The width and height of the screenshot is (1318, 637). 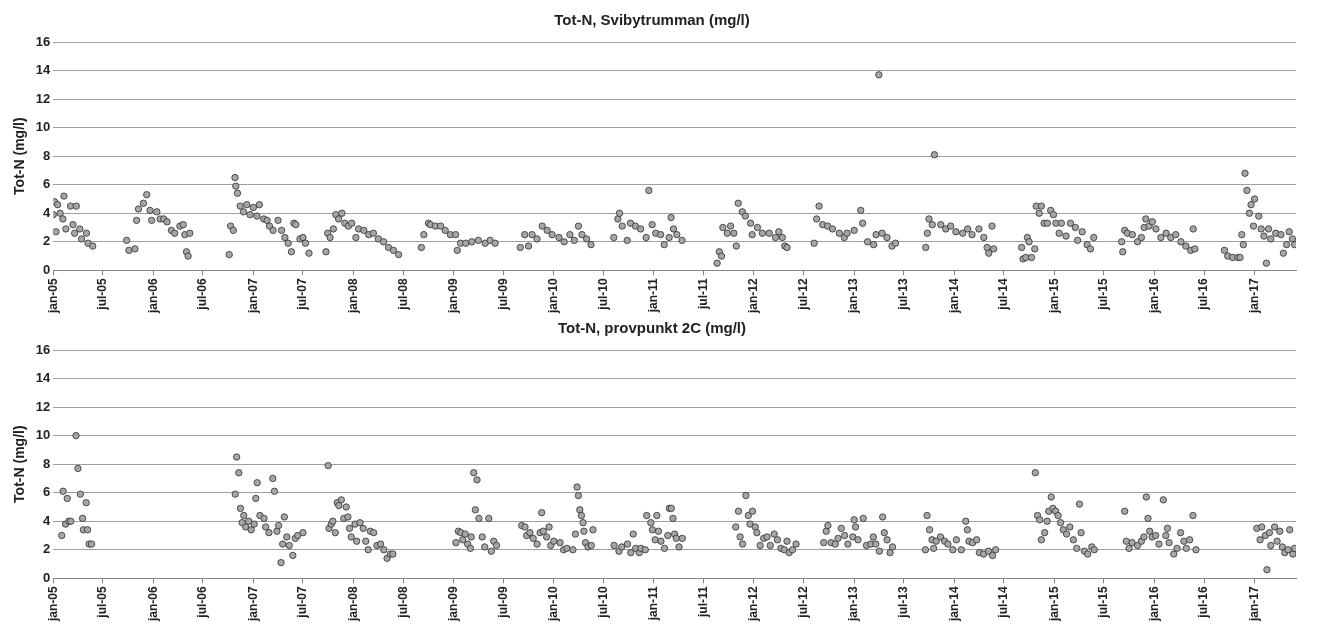 I want to click on chart-title: Tot-N, Svibytrumman (mg/l), so click(x=652, y=20).